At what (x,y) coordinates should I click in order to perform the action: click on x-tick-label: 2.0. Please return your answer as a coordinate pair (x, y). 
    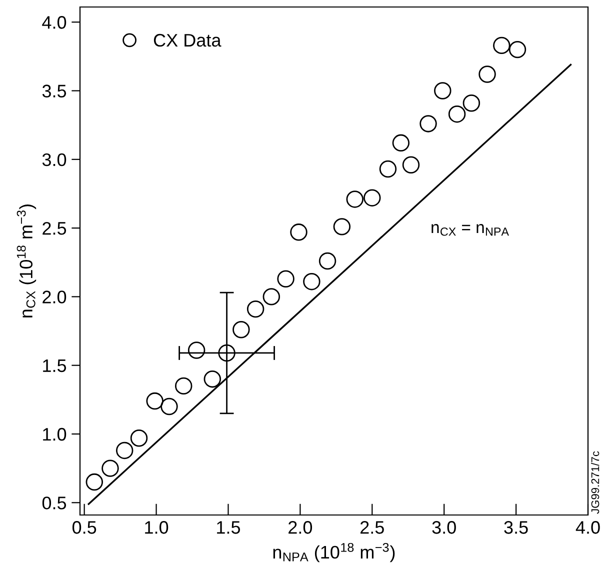
    Looking at the image, I should click on (300, 527).